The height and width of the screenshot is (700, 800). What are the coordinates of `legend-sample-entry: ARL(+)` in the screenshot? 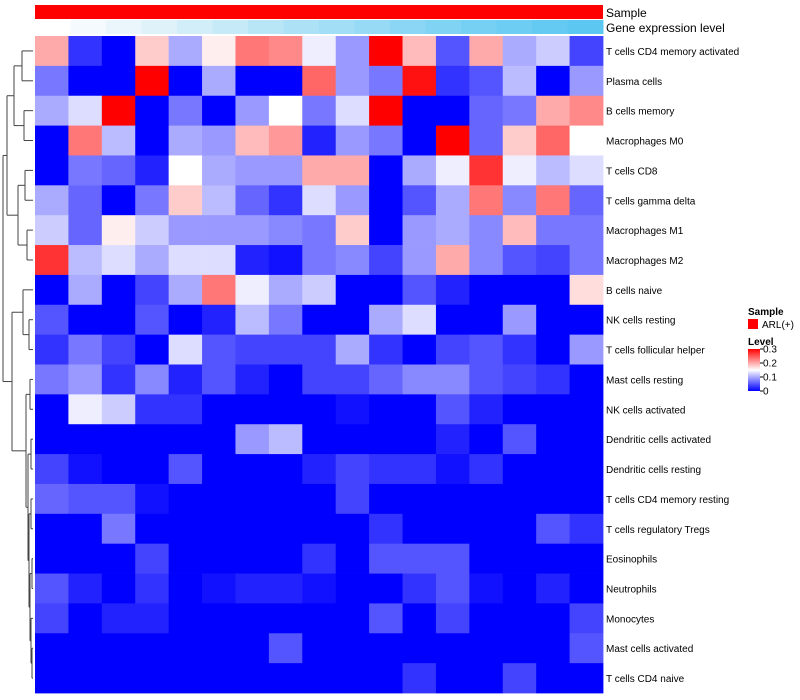 It's located at (778, 325).